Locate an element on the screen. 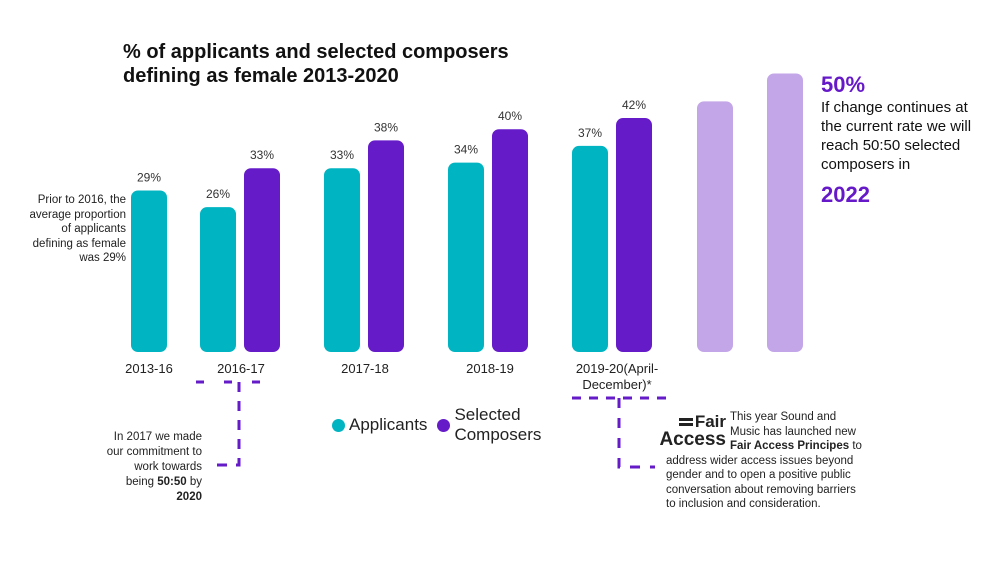 Image resolution: width=1006 pixels, height=568 pixels. projection-year: 2022 is located at coordinates (845, 194).